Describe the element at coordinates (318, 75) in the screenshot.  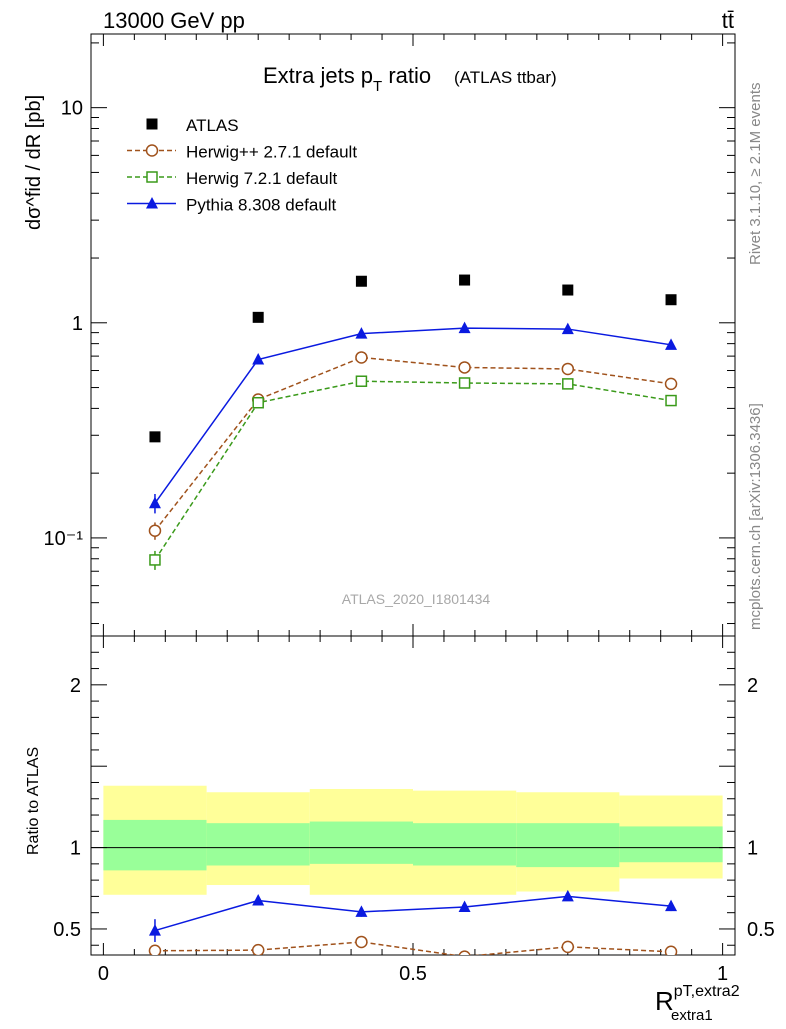
I see `title-main: Extra jets p` at that location.